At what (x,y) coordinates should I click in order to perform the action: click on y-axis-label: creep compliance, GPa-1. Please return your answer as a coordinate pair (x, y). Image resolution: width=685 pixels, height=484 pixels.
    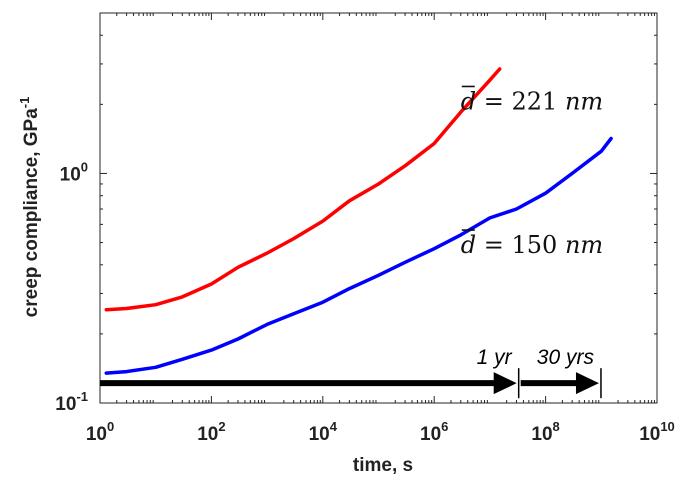
    Looking at the image, I should click on (29, 207).